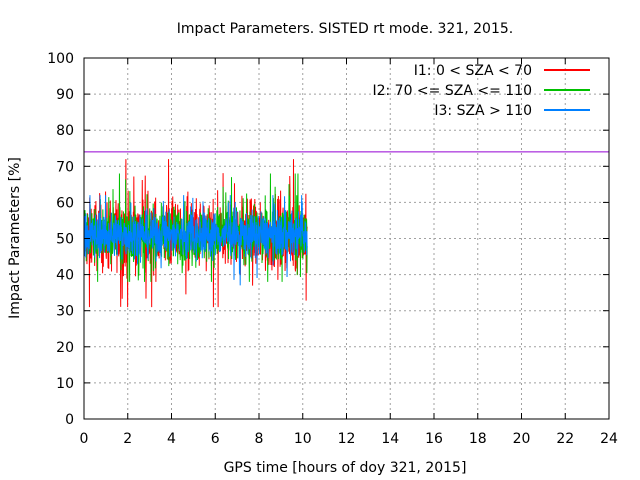  What do you see at coordinates (345, 468) in the screenshot?
I see `x-axis-label: GPS time [hours of doy 321, 2015]` at bounding box center [345, 468].